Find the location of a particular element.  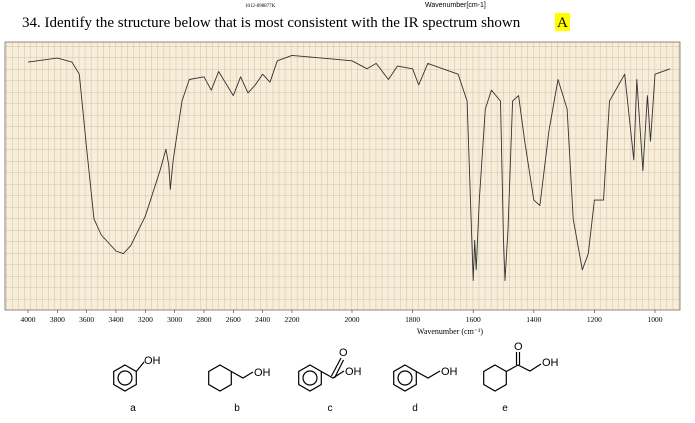

x-tick-label: 2000 is located at coordinates (352, 319).